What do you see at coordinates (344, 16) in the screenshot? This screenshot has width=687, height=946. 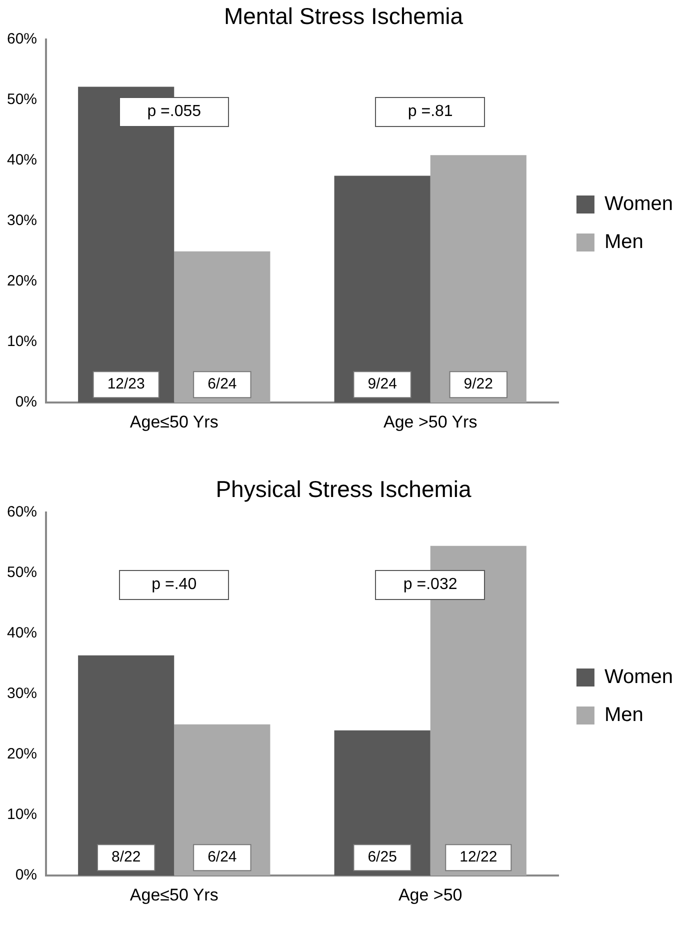 I see `chart-title: Mental Stress Ischemia` at bounding box center [344, 16].